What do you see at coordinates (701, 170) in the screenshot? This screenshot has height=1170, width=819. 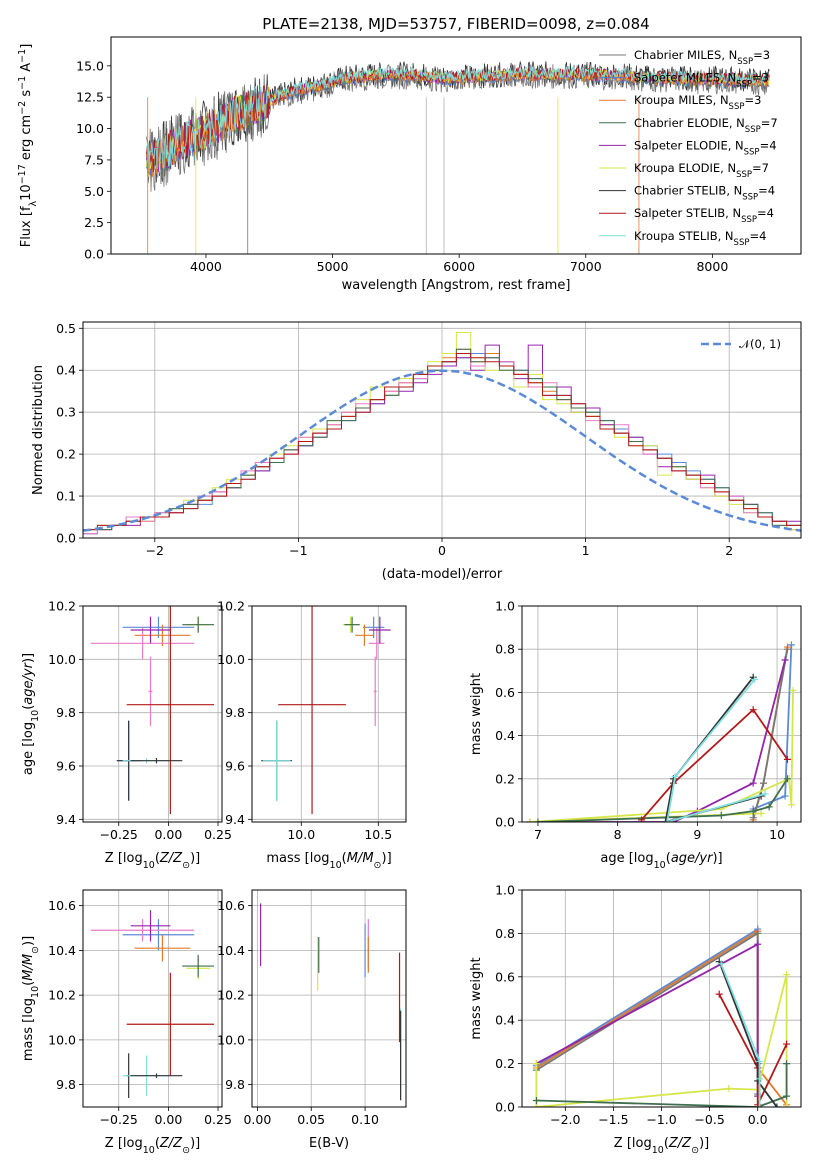 I see `legend-label: Kroupa ELODIE, NSSP=7` at bounding box center [701, 170].